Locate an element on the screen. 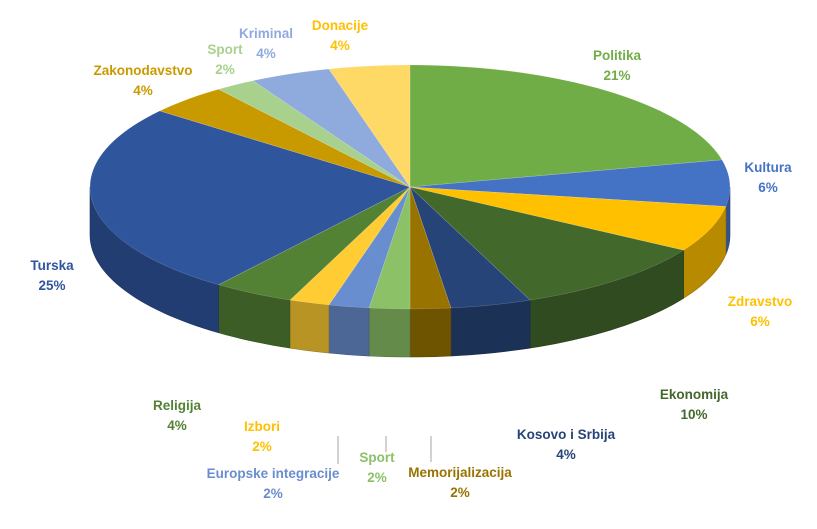  label-category: Religija is located at coordinates (177, 405).